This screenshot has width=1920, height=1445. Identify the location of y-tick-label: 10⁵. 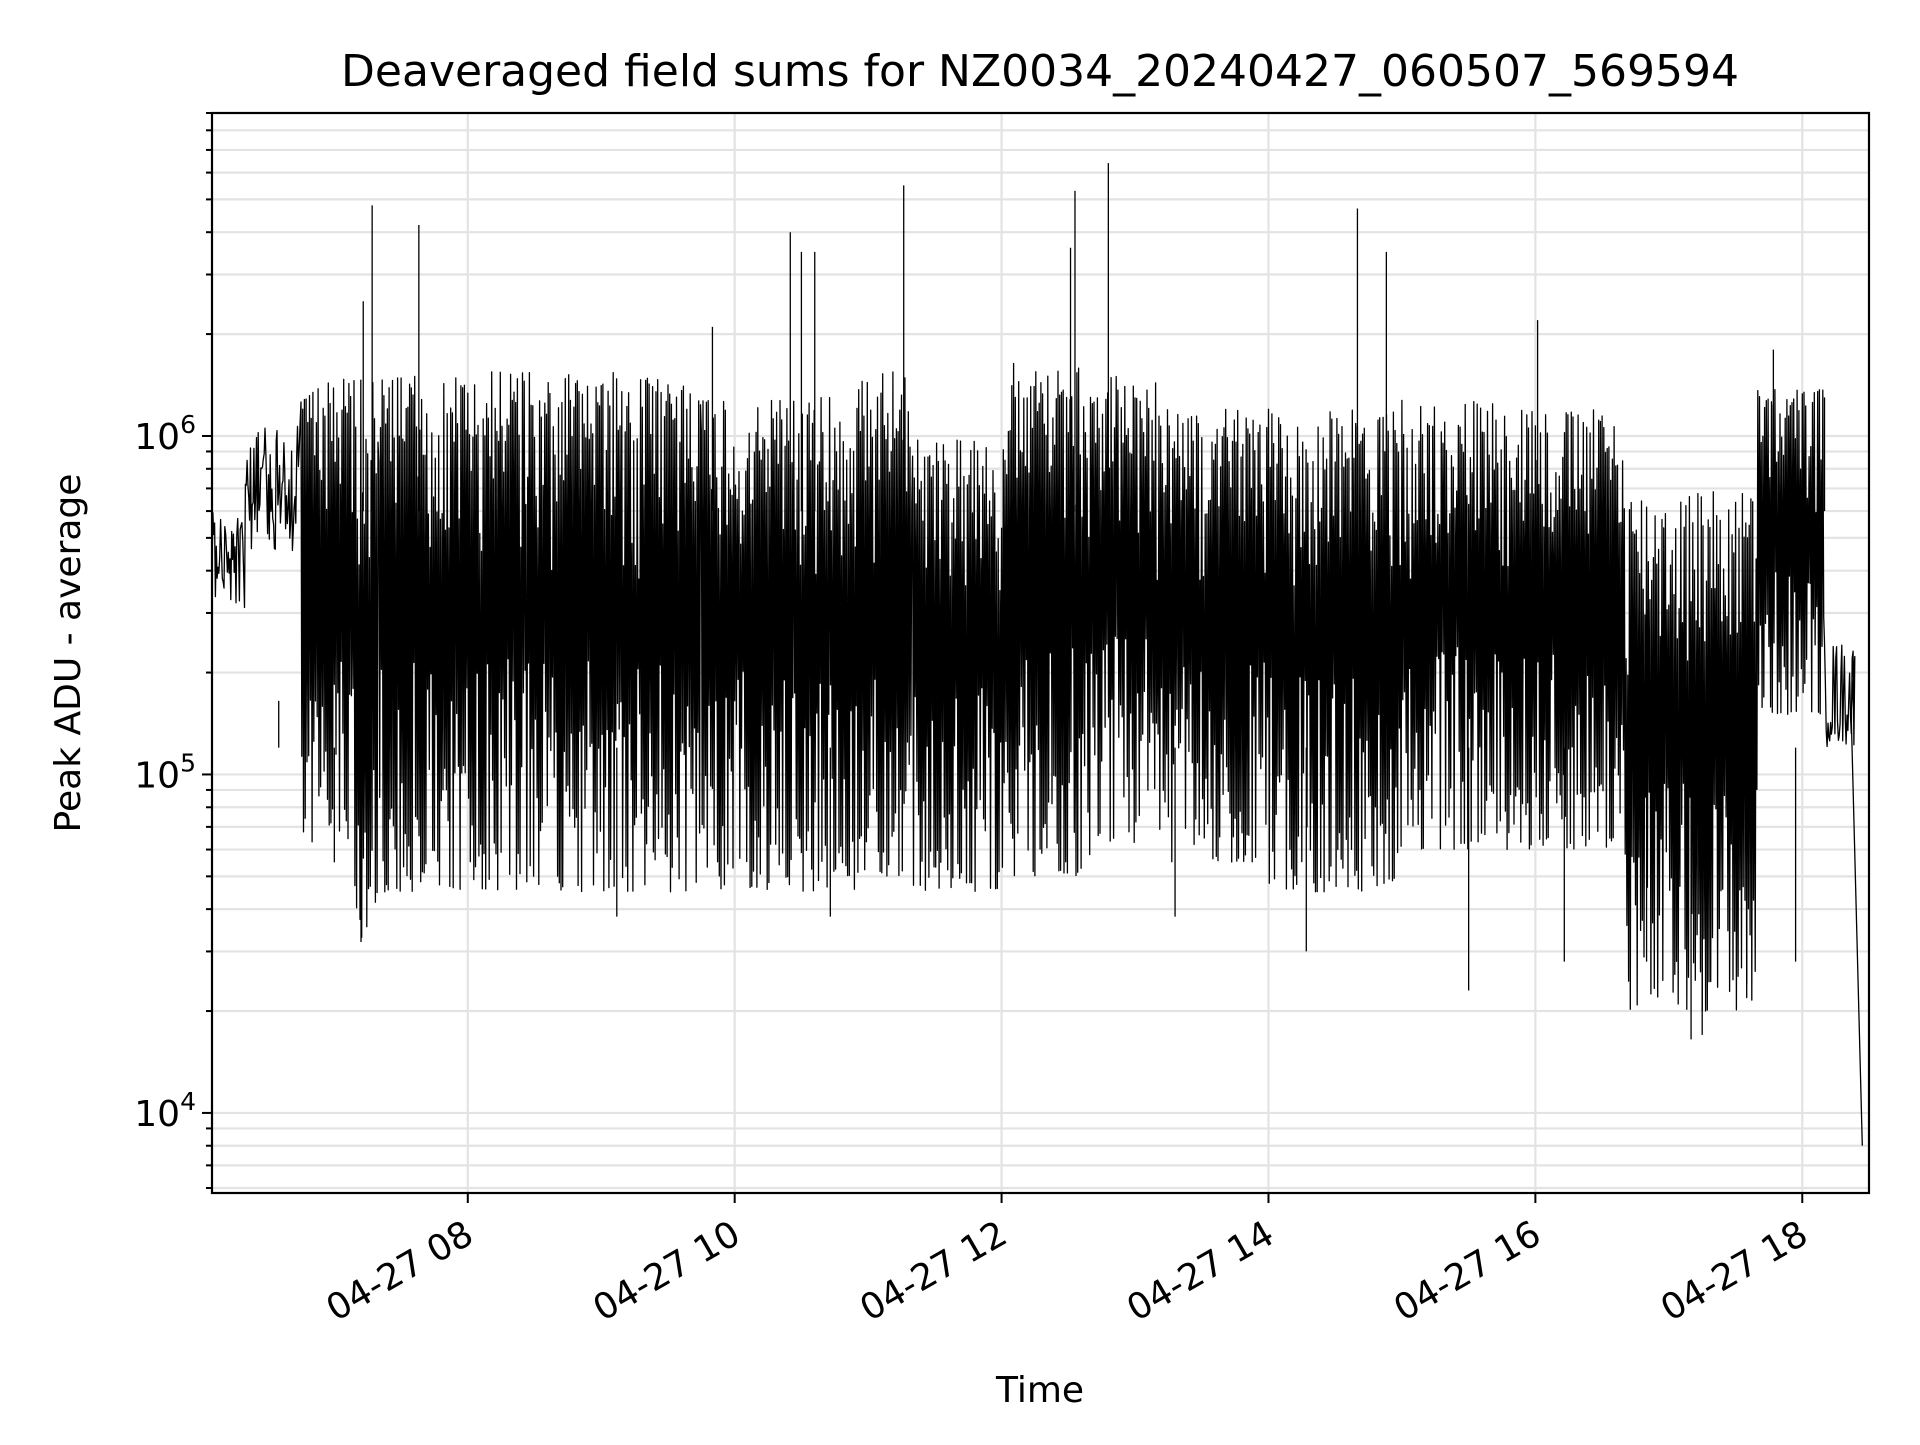
(165, 772).